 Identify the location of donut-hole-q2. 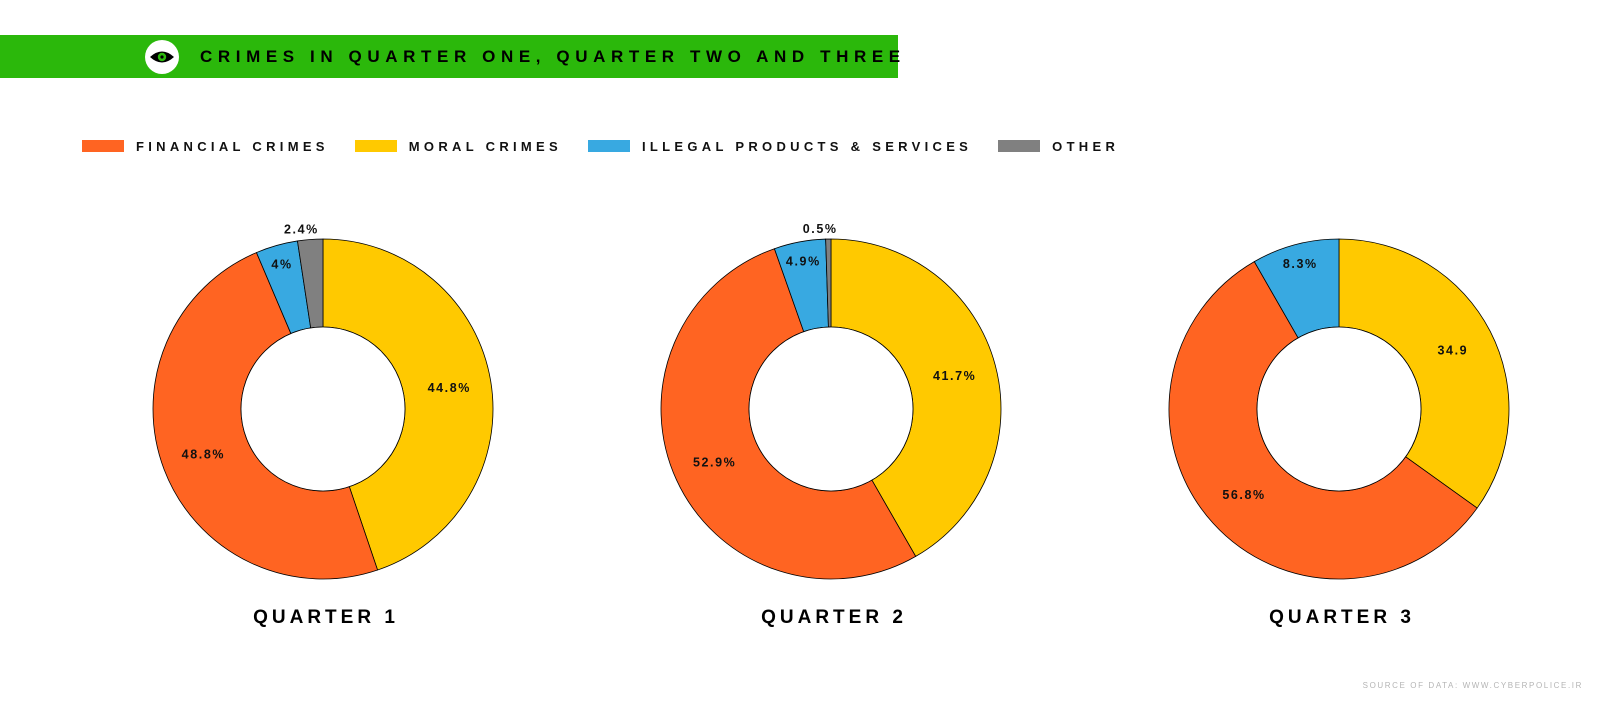
(831, 409).